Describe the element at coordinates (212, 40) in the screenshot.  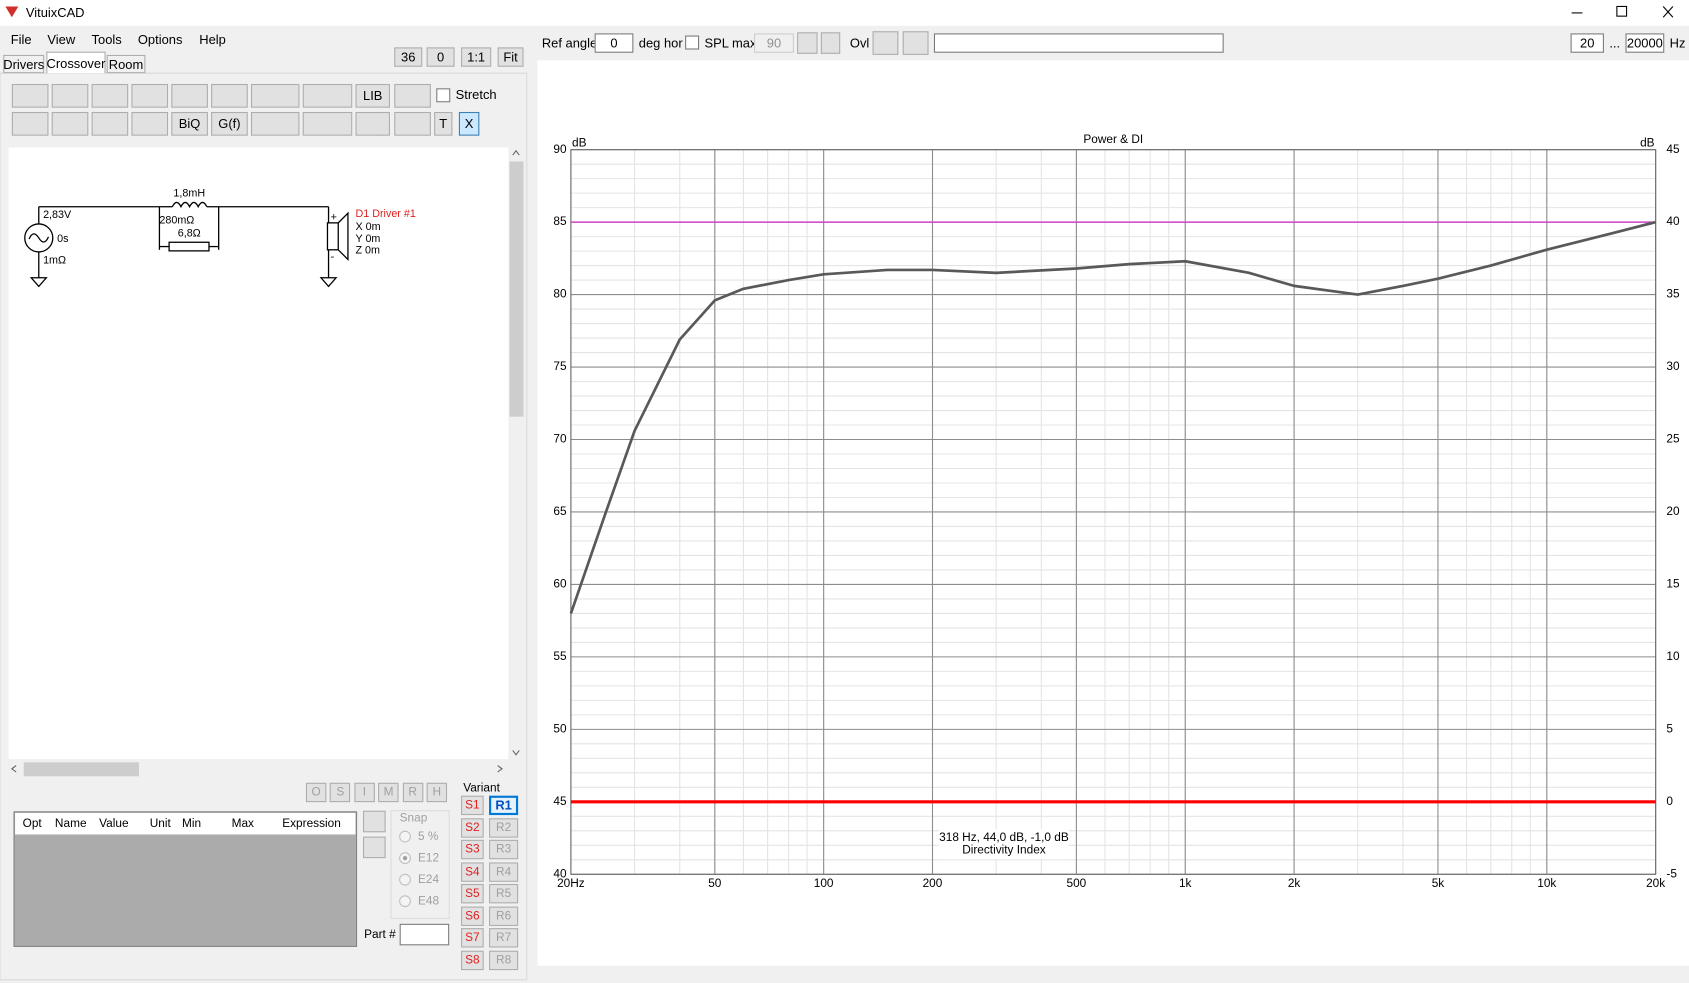
I see `menu-item: Help` at that location.